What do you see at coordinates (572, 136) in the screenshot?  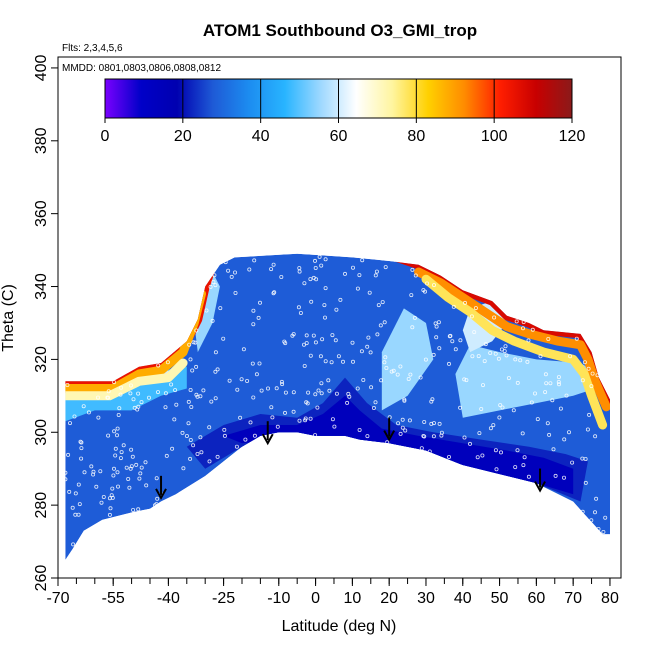 I see `colorbar-tick-label: 120` at bounding box center [572, 136].